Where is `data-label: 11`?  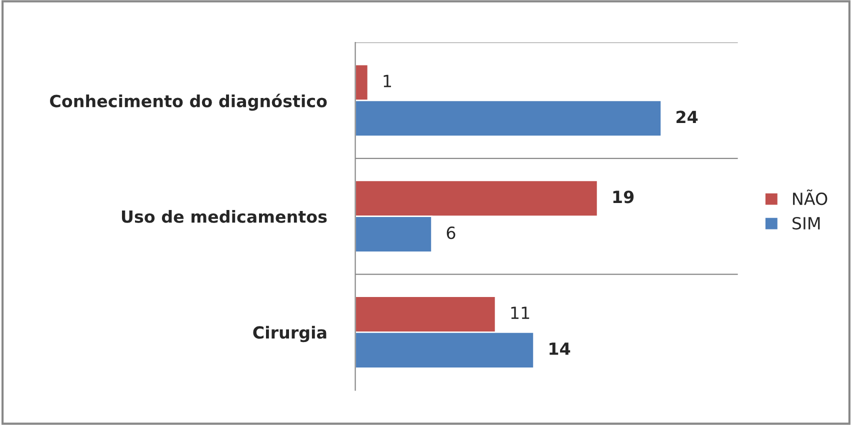 data-label: 11 is located at coordinates (520, 312).